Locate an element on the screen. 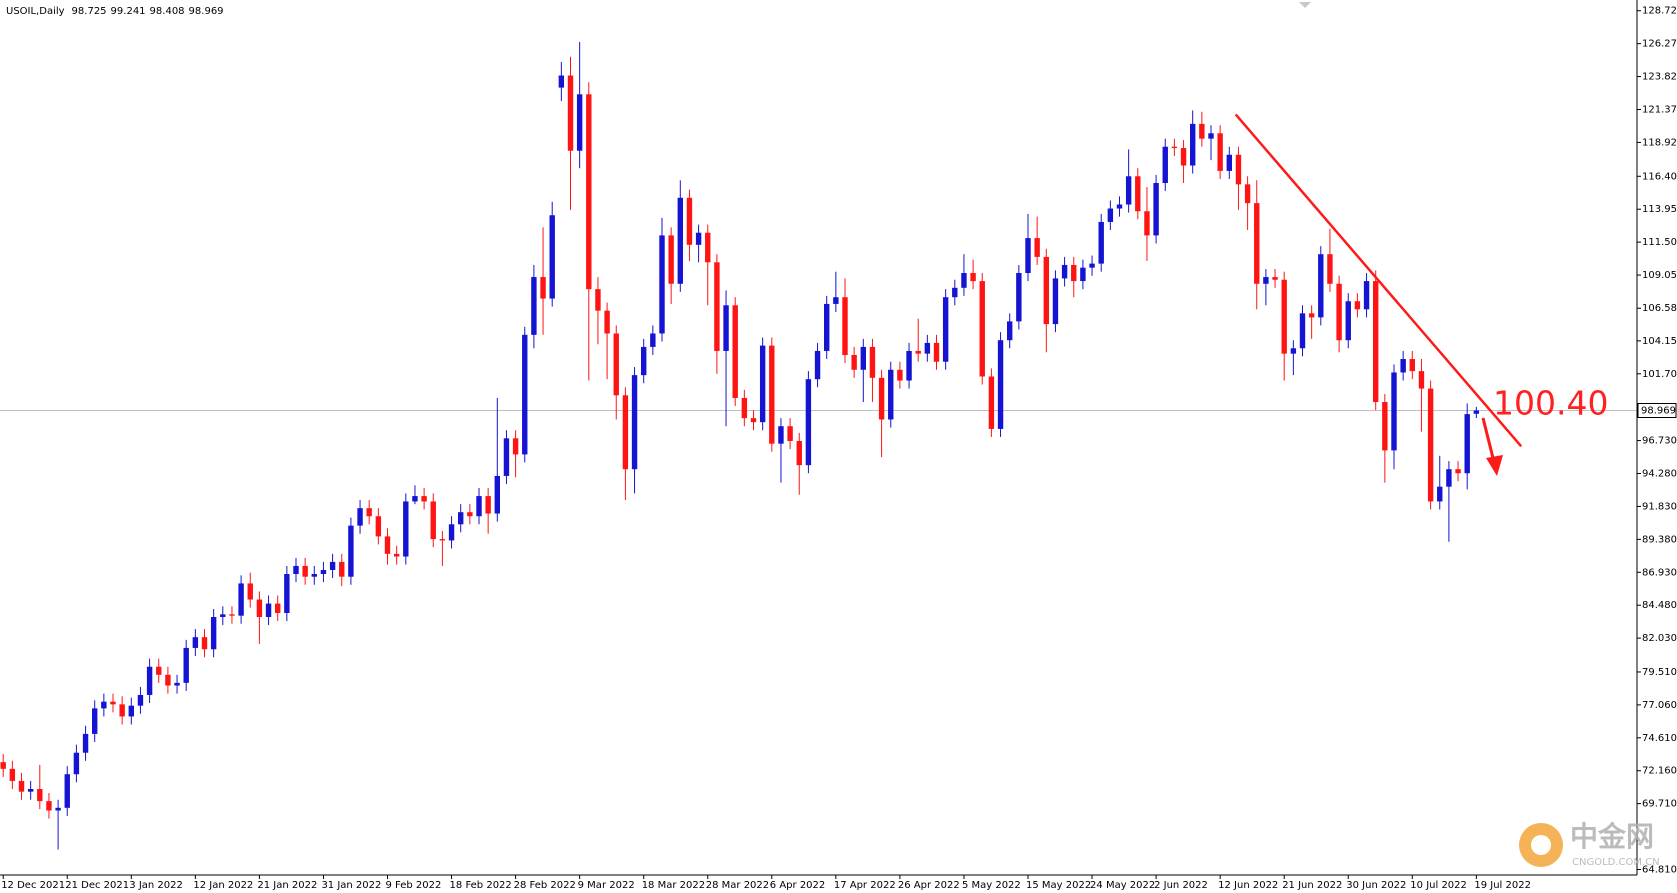  y-tick-label: 106.580 is located at coordinates (1659, 308).